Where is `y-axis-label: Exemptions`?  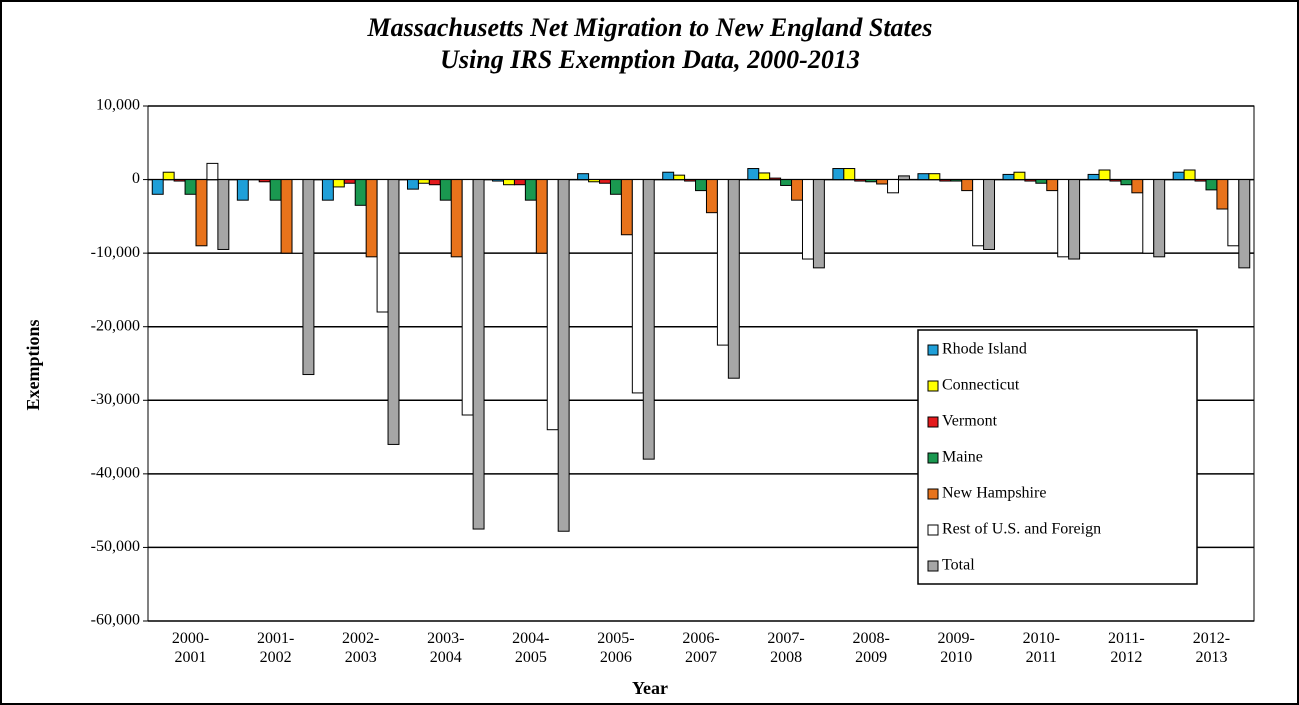 y-axis-label: Exemptions is located at coordinates (33, 364).